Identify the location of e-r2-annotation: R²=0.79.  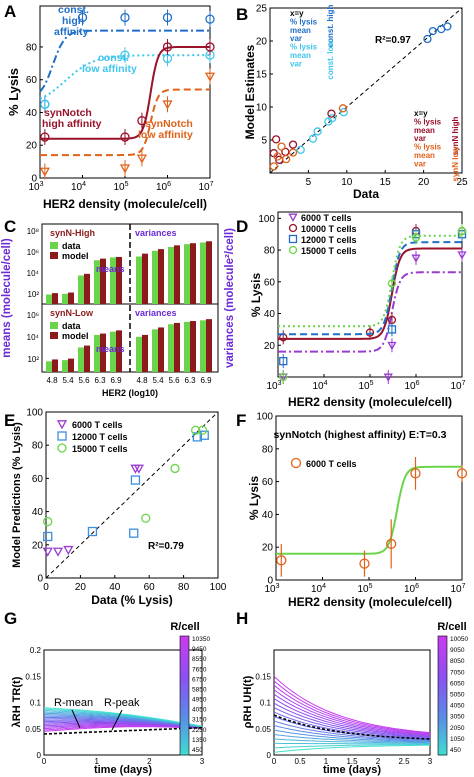
(166, 546).